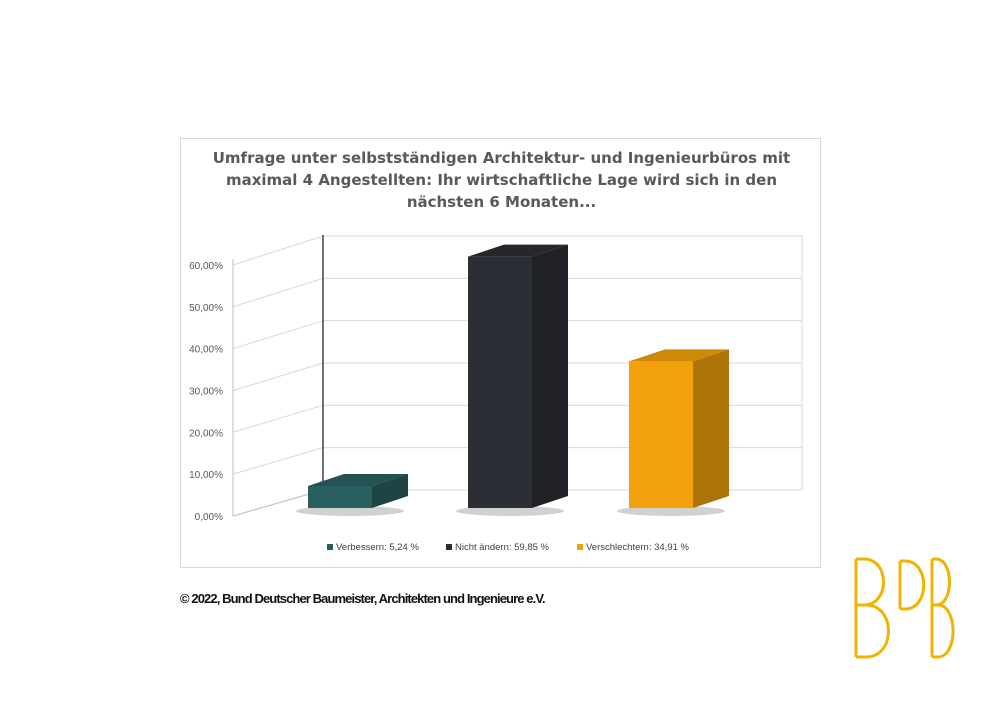  What do you see at coordinates (206, 433) in the screenshot?
I see `y-tick-label: 20,00%` at bounding box center [206, 433].